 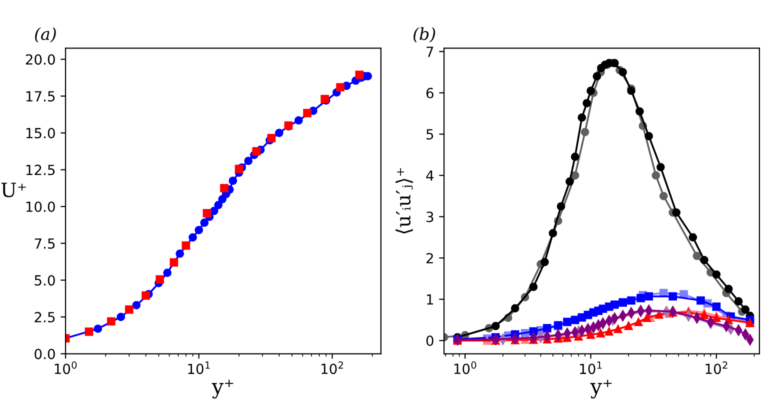 What do you see at coordinates (430, 51) in the screenshot?
I see `y-tick-label: 7` at bounding box center [430, 51].